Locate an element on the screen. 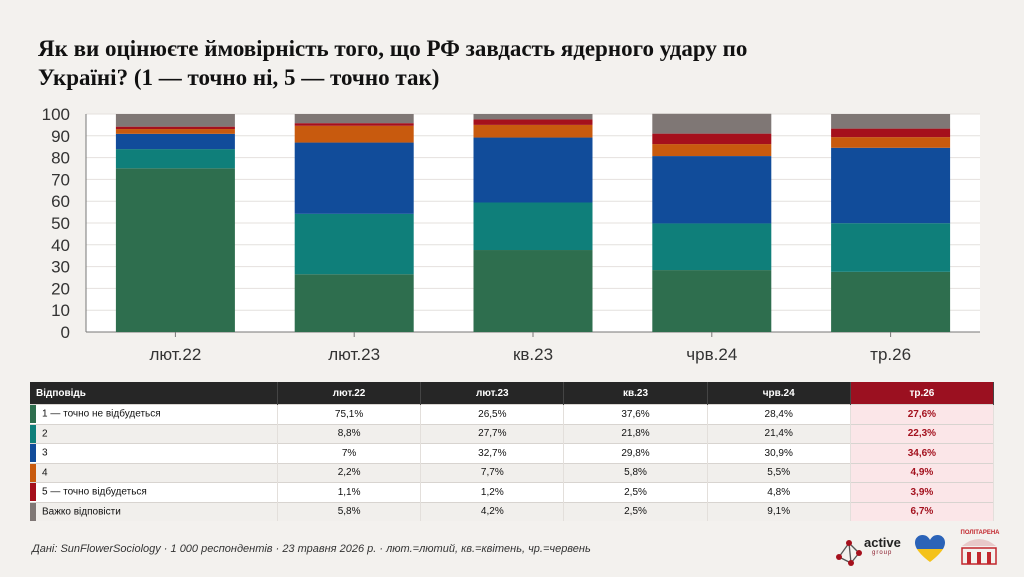 The width and height of the screenshot is (1024, 577). value-cell: 75,1% is located at coordinates (349, 414).